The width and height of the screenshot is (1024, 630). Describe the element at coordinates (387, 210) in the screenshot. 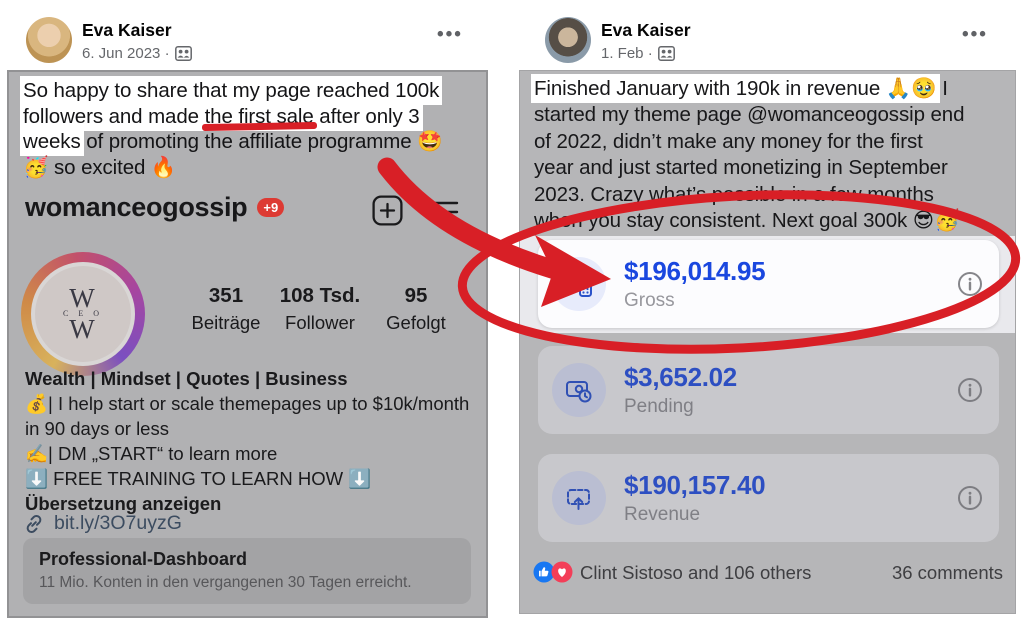

I see `create-post-icon` at that location.